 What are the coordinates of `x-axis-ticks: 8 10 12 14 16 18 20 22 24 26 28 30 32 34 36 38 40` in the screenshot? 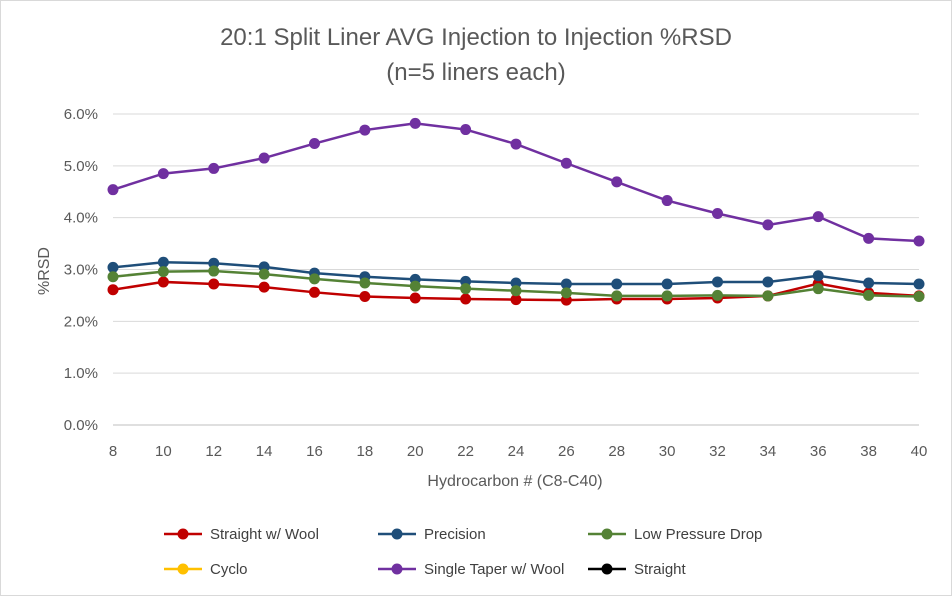 It's located at (518, 451).